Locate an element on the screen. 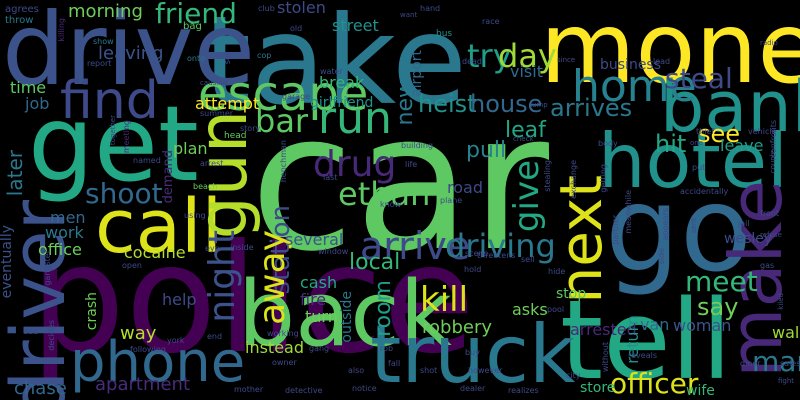 This screenshot has height=400, width=800. word-gang: gang is located at coordinates (319, 348).